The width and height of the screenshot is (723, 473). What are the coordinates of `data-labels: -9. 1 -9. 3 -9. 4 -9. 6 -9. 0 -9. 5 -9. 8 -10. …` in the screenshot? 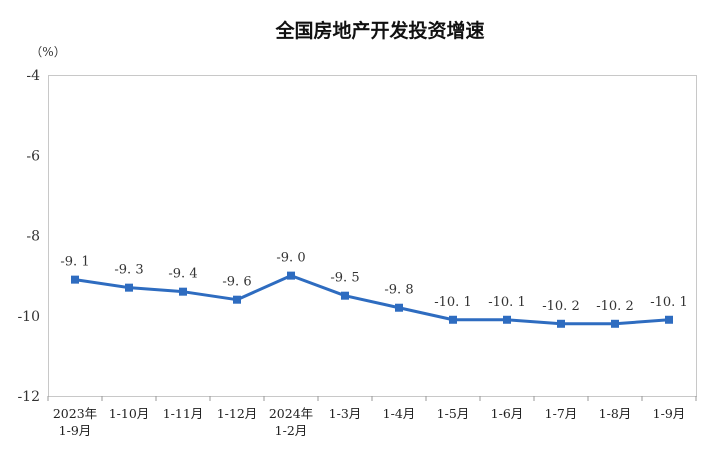 It's located at (373, 282).